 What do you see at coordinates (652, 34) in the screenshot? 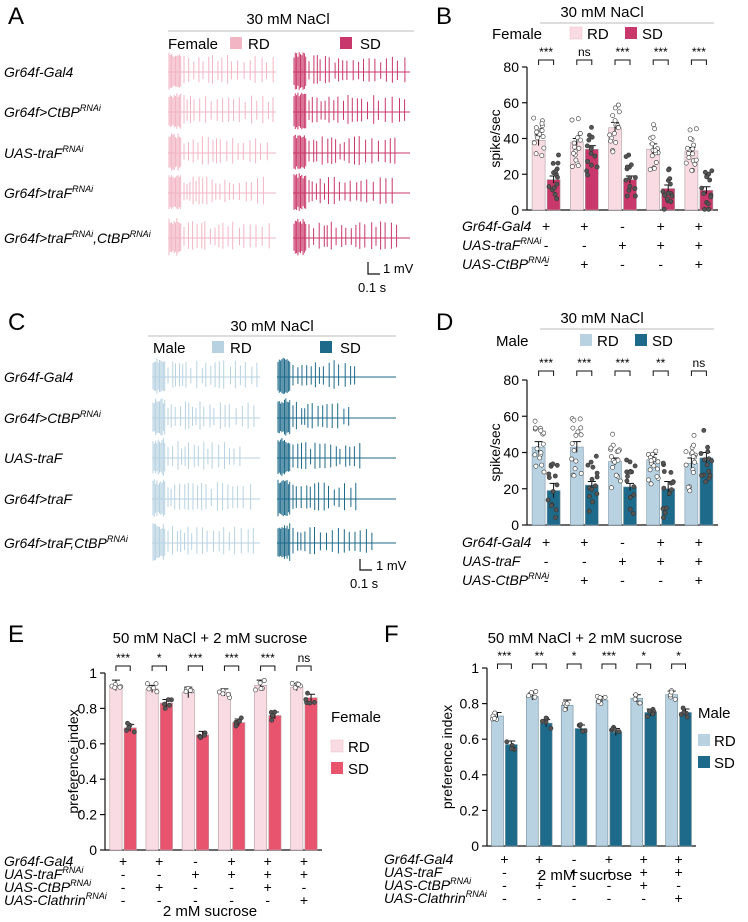
I see `panel-b-legend-sd: SD` at bounding box center [652, 34].